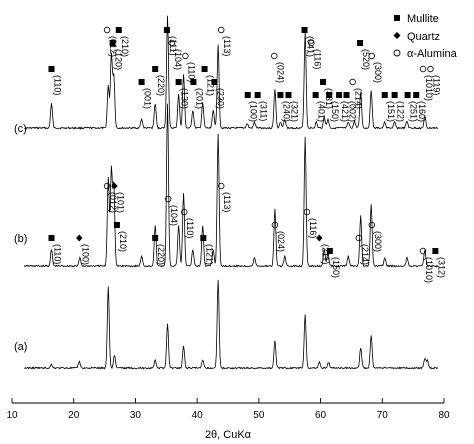 The width and height of the screenshot is (474, 444). I want to click on mullite-legend-marker, so click(397, 18).